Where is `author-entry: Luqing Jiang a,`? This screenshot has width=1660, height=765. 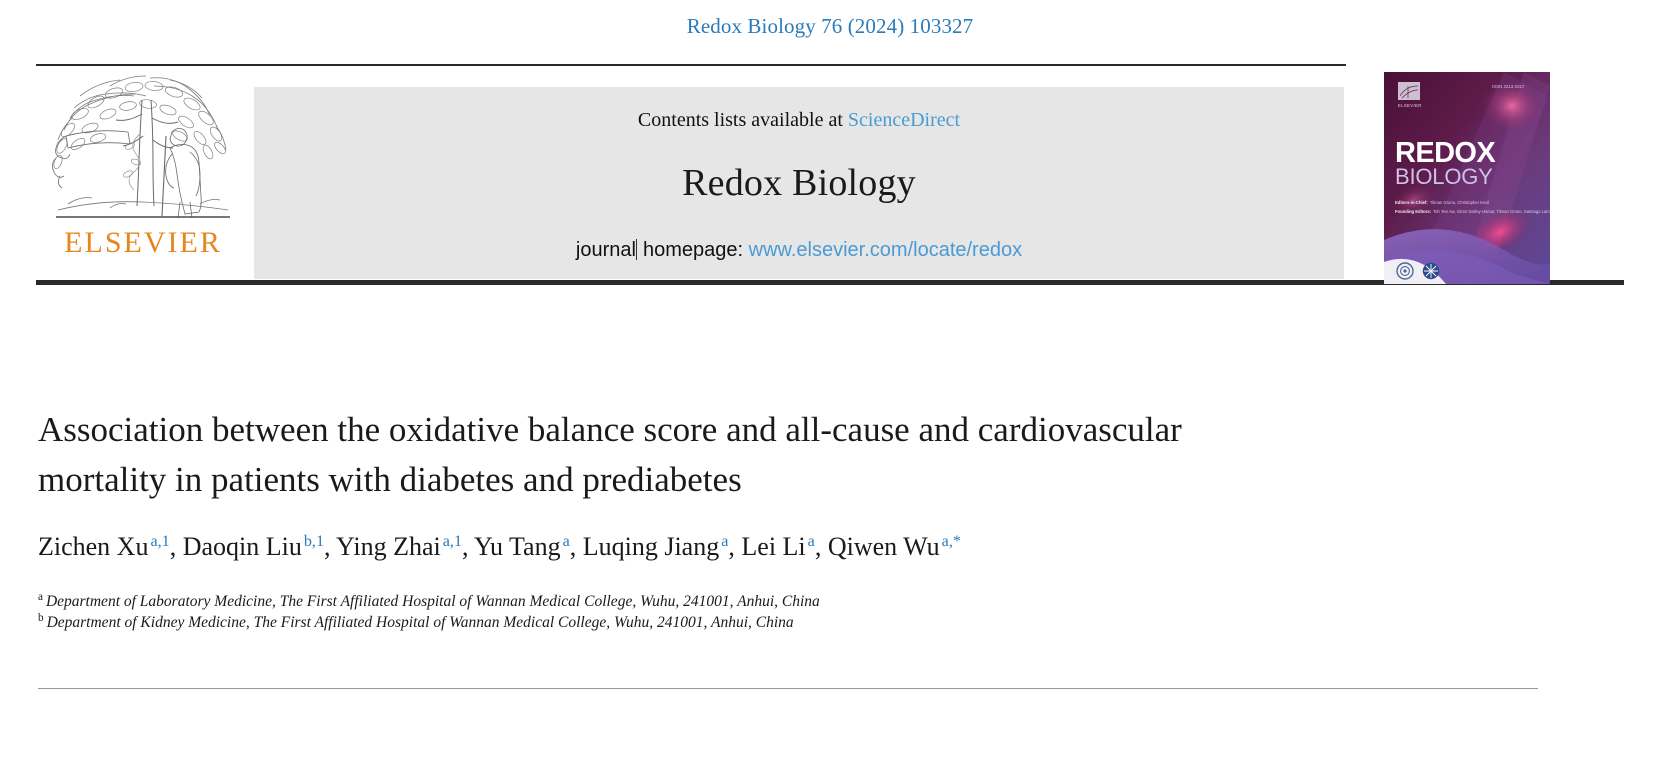 author-entry: Luqing Jiang a, is located at coordinates (662, 546).